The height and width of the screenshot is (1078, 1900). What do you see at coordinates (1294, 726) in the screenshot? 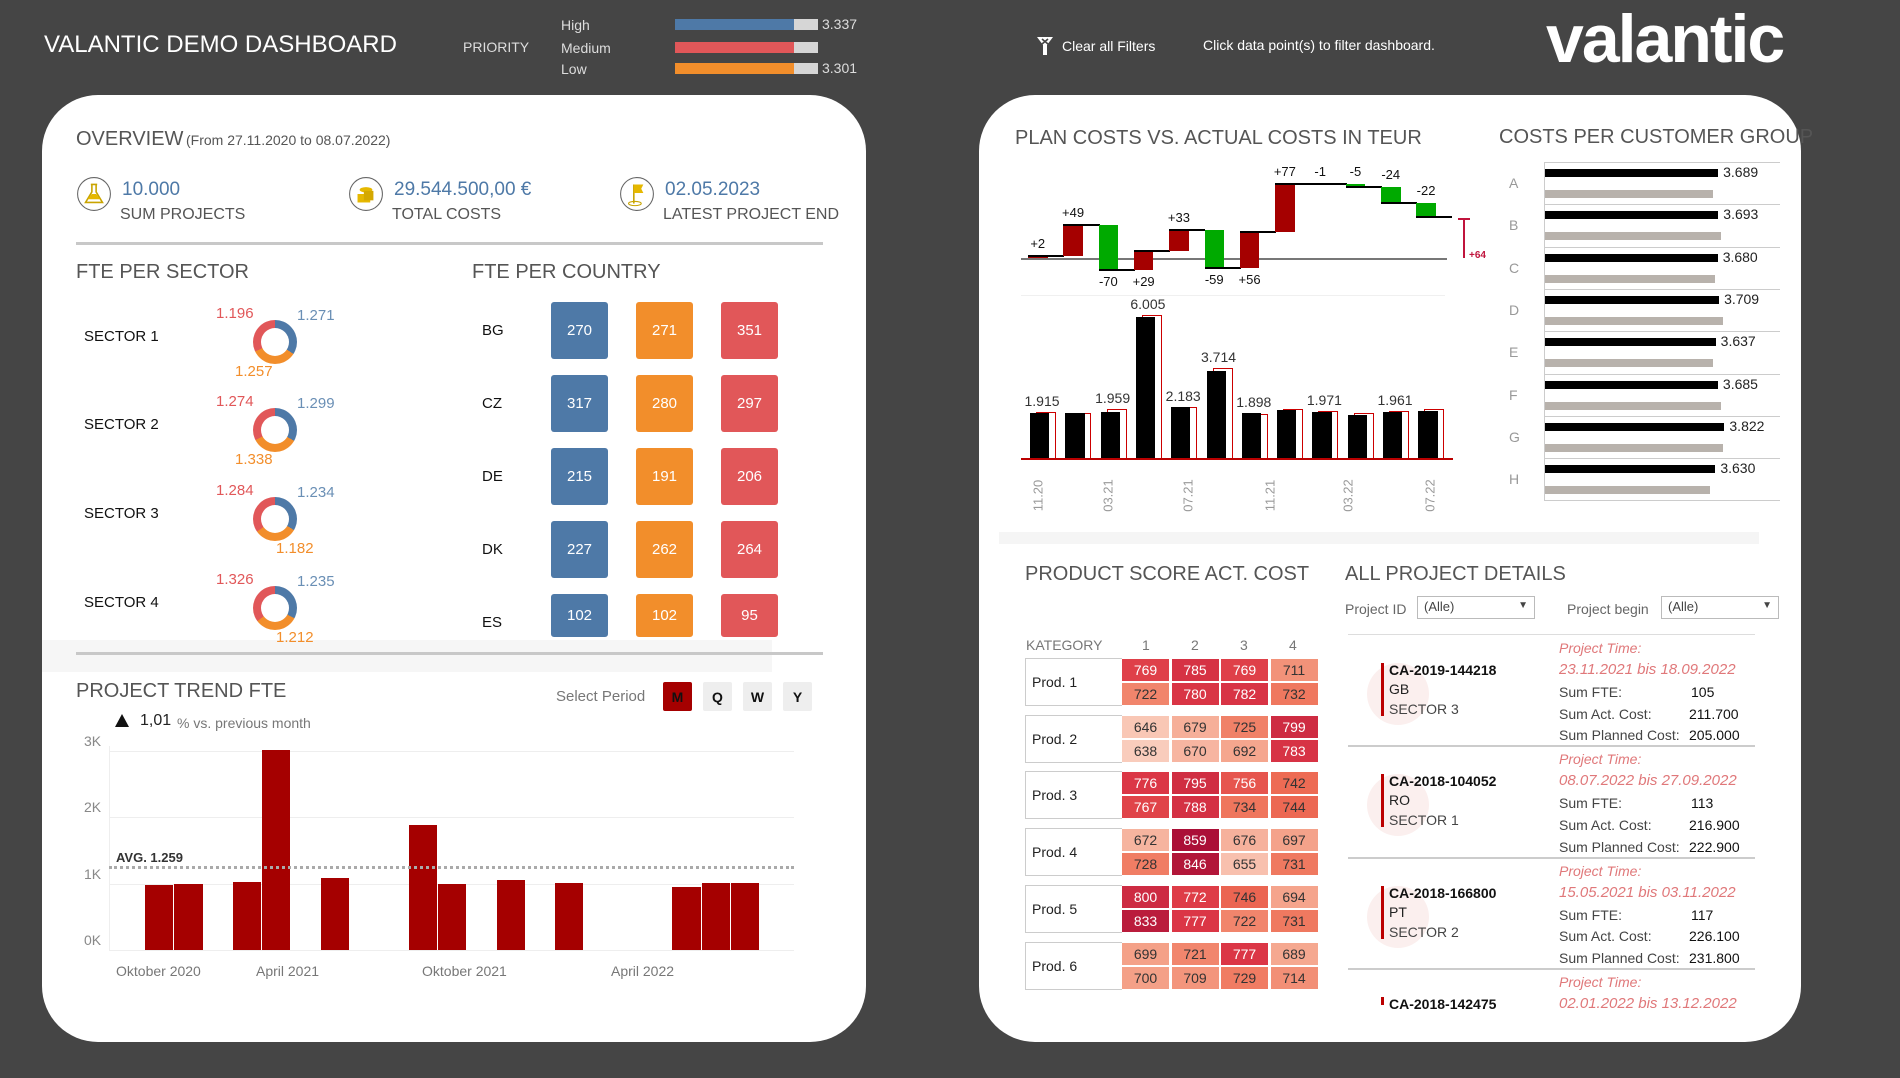
I see `heatmap-cell: 799` at bounding box center [1294, 726].